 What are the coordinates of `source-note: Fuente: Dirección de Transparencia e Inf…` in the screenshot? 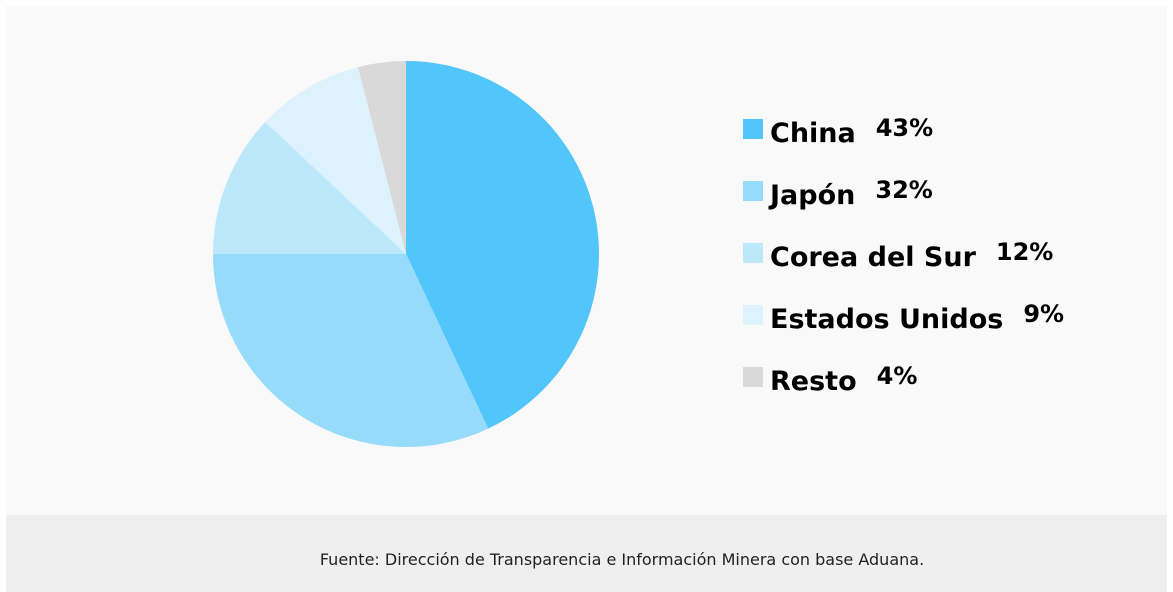 It's located at (622, 559).